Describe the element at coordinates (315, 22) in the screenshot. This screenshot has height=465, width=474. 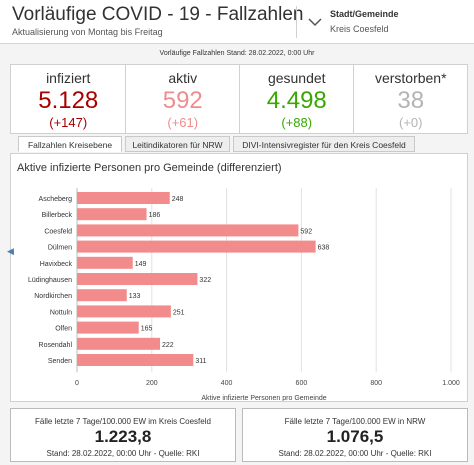
I see `chevron-down-icon` at that location.